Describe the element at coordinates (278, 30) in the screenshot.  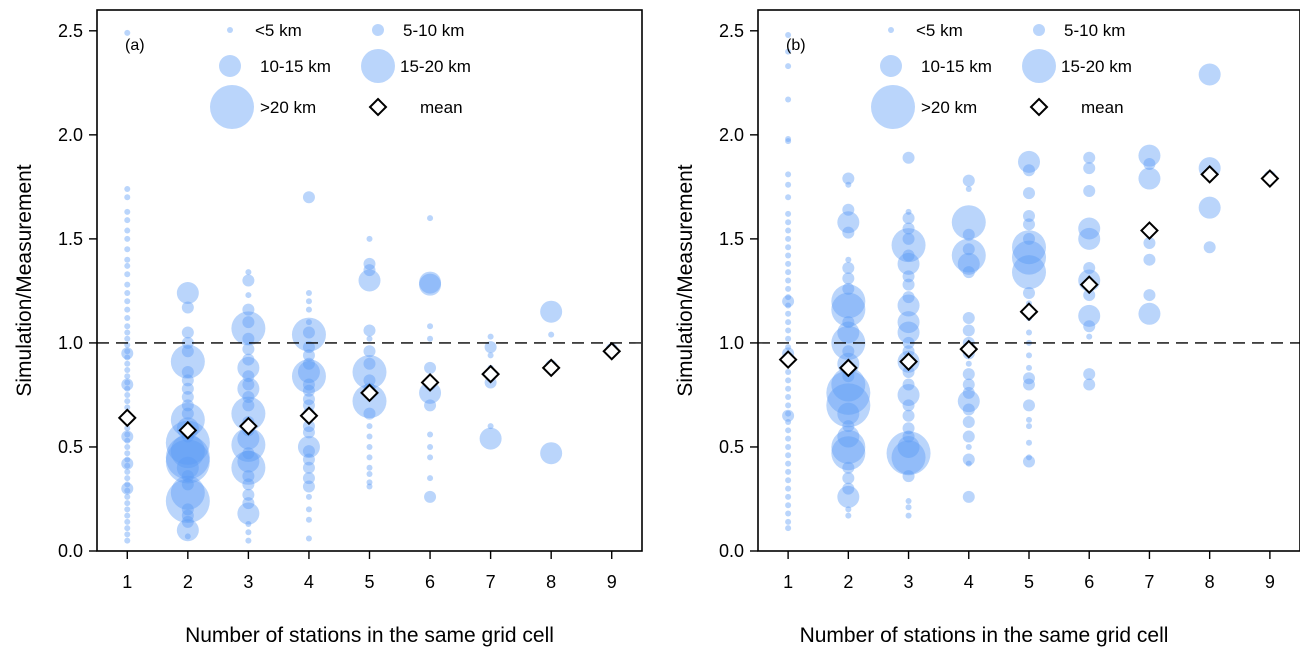
I see `legend-label: <5 km` at that location.